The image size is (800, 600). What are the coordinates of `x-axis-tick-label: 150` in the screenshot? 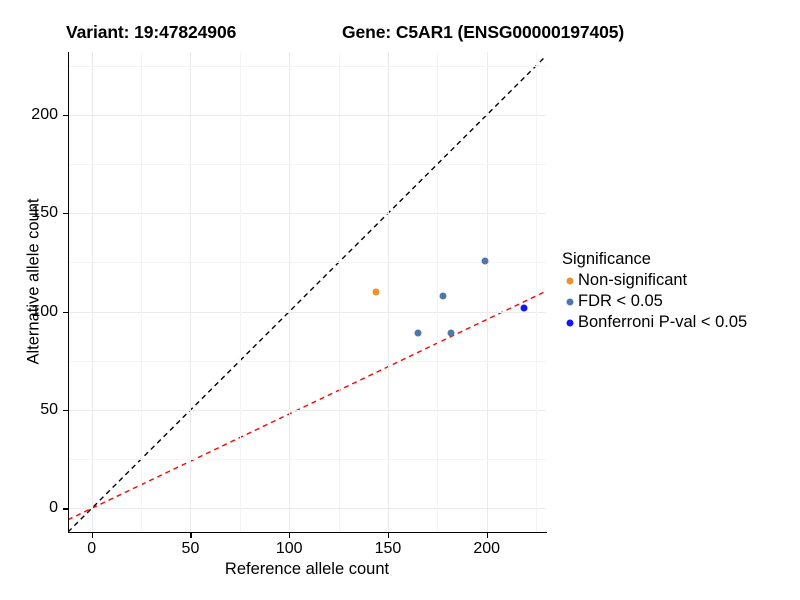 It's located at (388, 548).